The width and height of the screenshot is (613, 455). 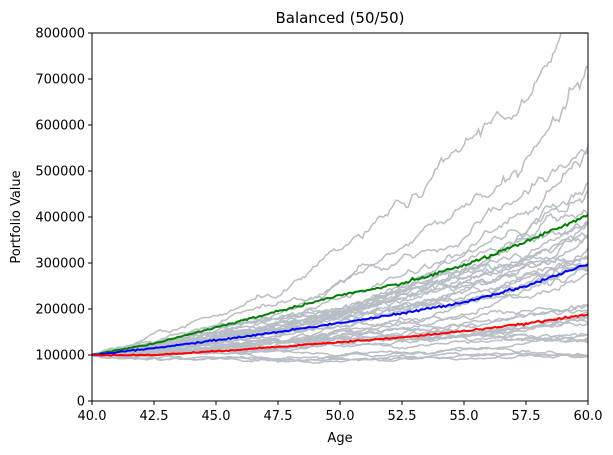 What do you see at coordinates (402, 416) in the screenshot?
I see `x-tick-label: 52.5` at bounding box center [402, 416].